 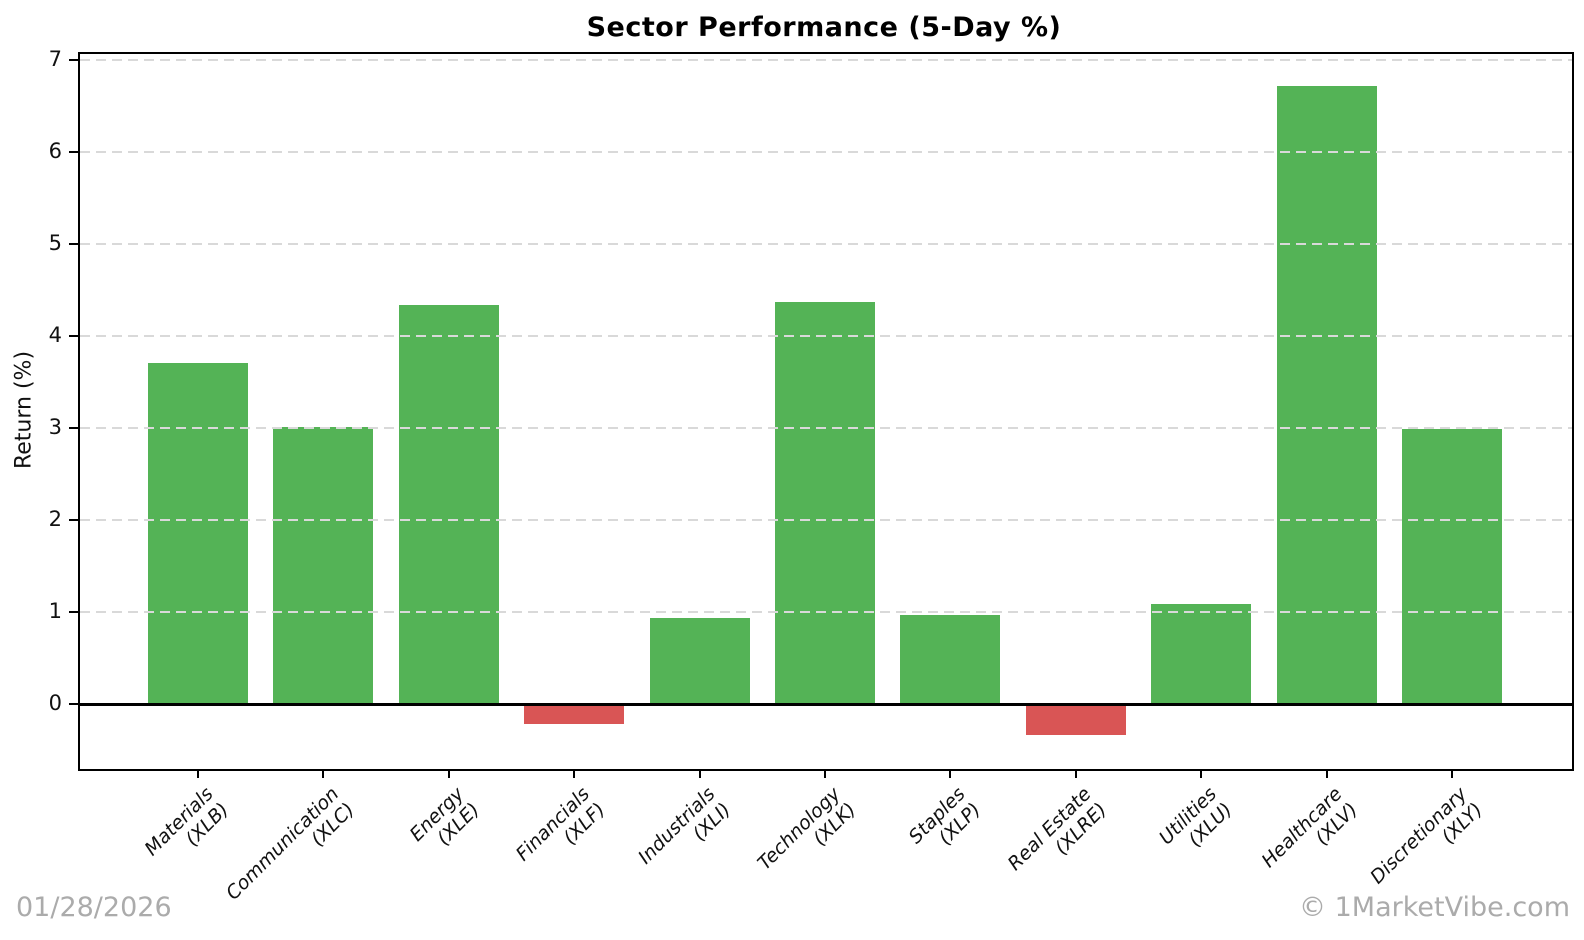 I want to click on x-tick-label-5: Technology (XLK), so click(x=807, y=829).